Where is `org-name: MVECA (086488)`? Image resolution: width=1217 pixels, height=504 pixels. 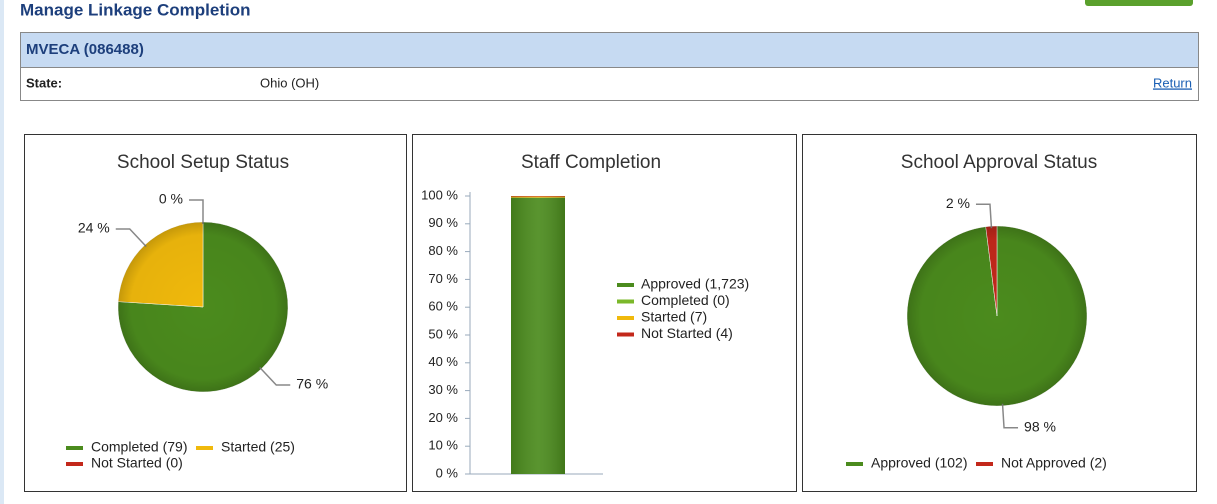 org-name: MVECA (086488) is located at coordinates (85, 49).